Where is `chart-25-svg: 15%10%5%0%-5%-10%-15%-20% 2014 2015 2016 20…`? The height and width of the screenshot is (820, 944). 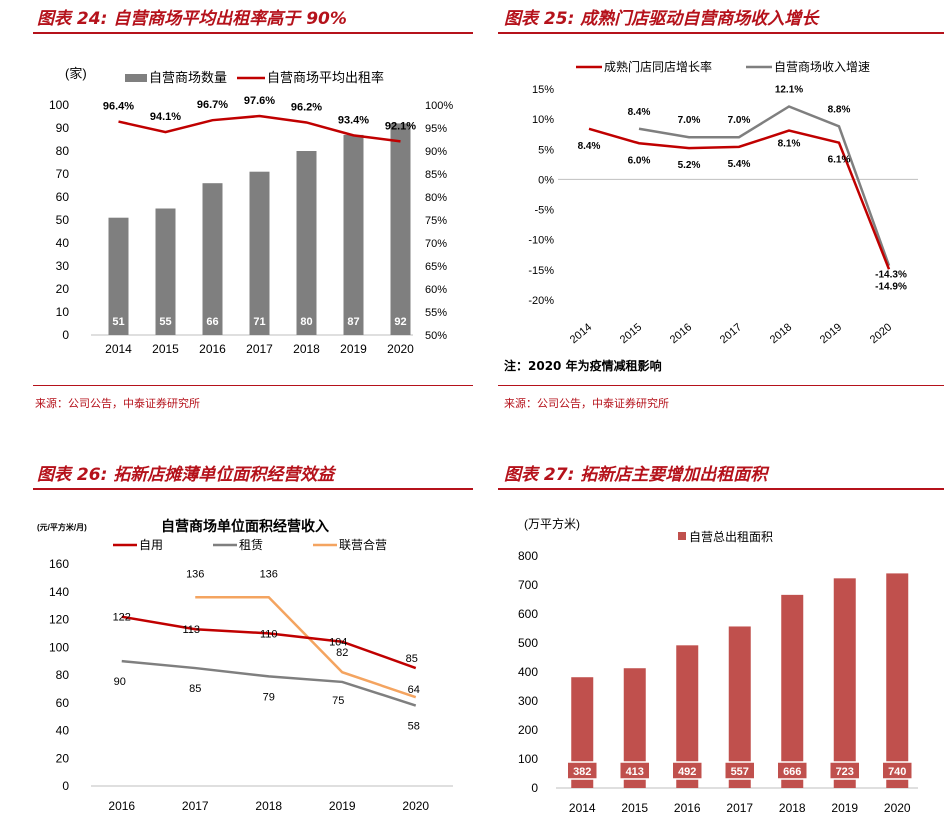
chart-25-svg: 15%10%5%0%-5%-10%-15%-20% 2014 2015 2016 20… is located at coordinates (723, 202).